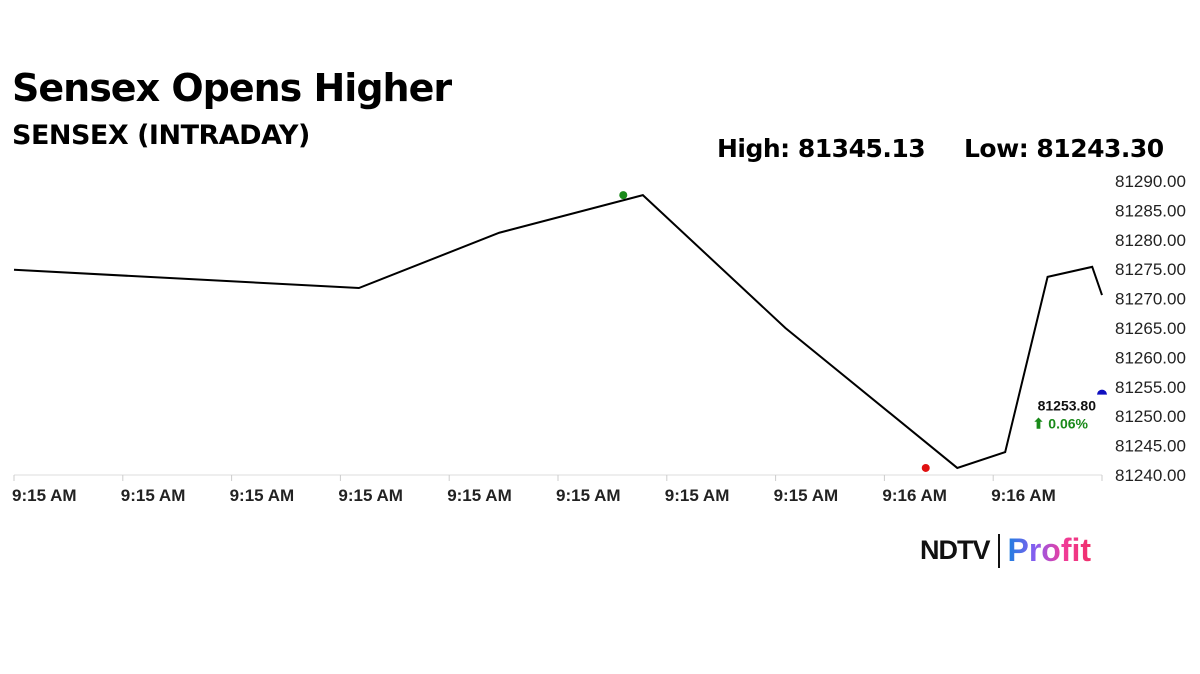  I want to click on change-label: ⬆ 0.06%, so click(1061, 424).